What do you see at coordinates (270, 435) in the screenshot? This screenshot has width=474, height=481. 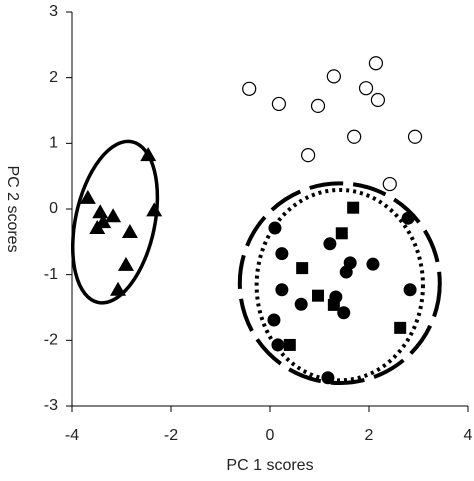 I see `x-tick-label: 0` at bounding box center [270, 435].